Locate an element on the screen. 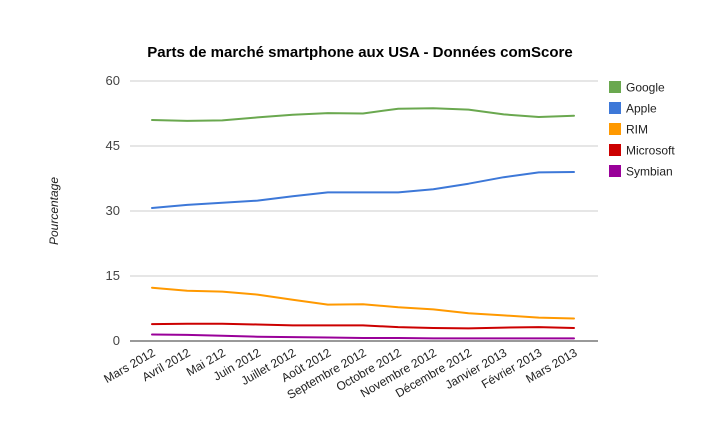  legend-item-microsoft: Microsoft is located at coordinates (642, 151).